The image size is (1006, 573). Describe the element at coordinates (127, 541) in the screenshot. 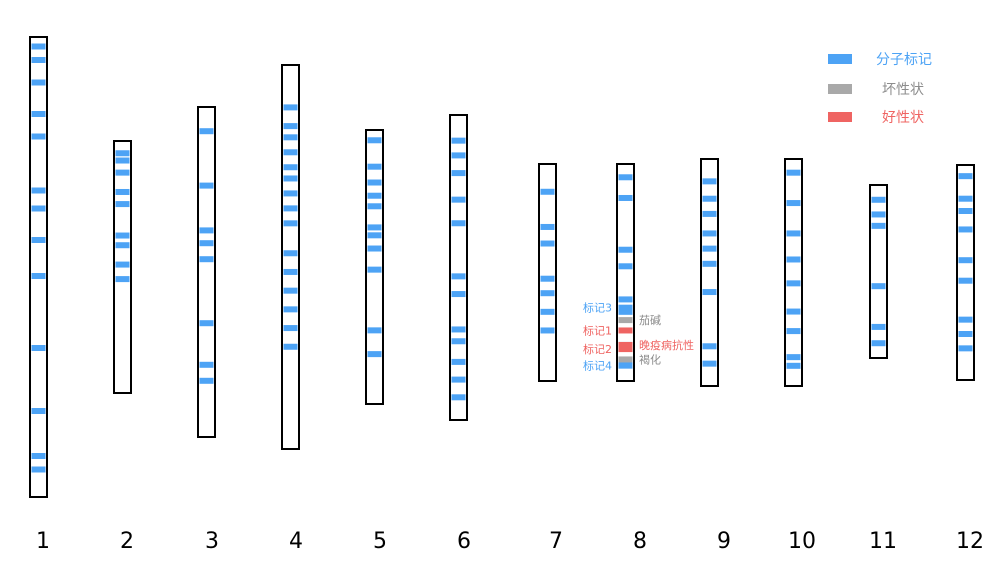

I see `chromosome-label: 2` at that location.